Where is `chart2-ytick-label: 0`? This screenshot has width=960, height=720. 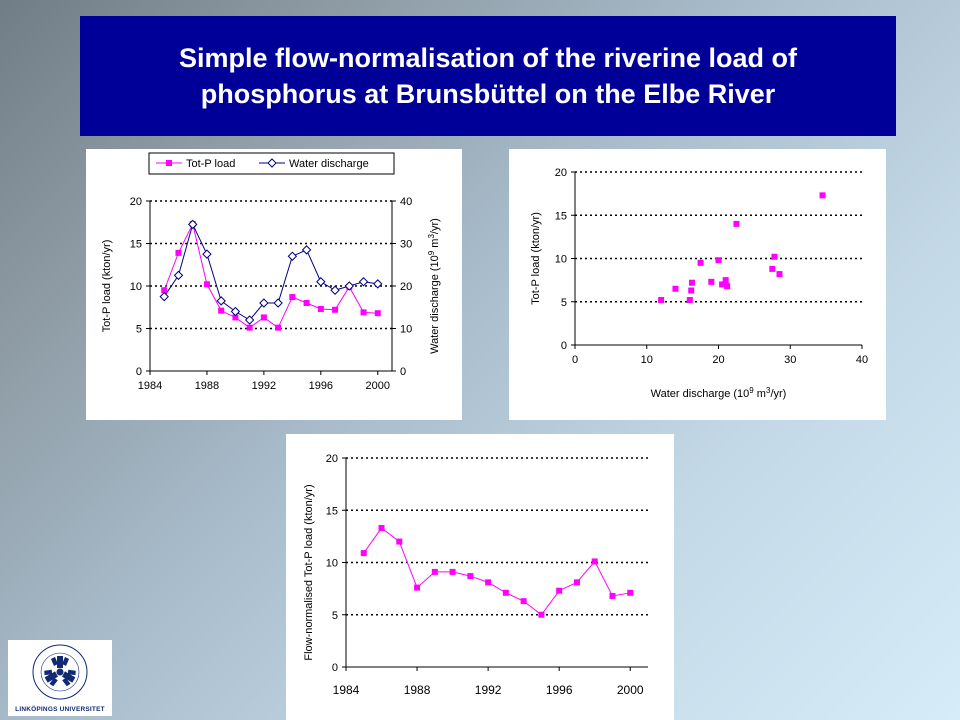 chart2-ytick-label: 0 is located at coordinates (564, 346).